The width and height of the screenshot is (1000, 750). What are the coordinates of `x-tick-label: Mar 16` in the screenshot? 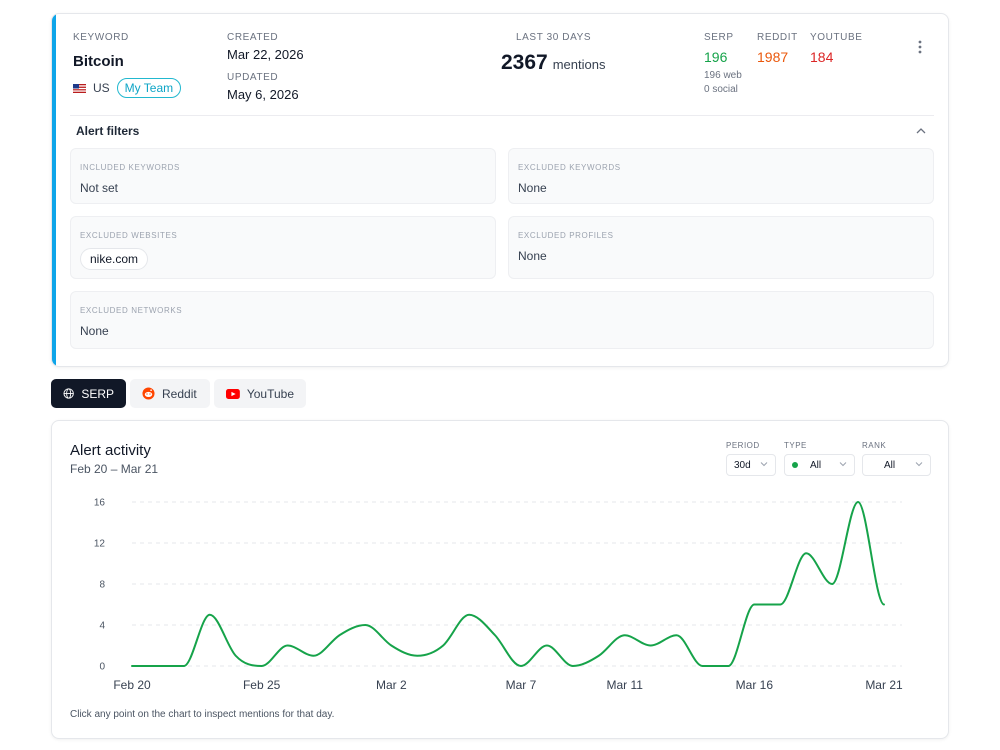 It's located at (755, 685).